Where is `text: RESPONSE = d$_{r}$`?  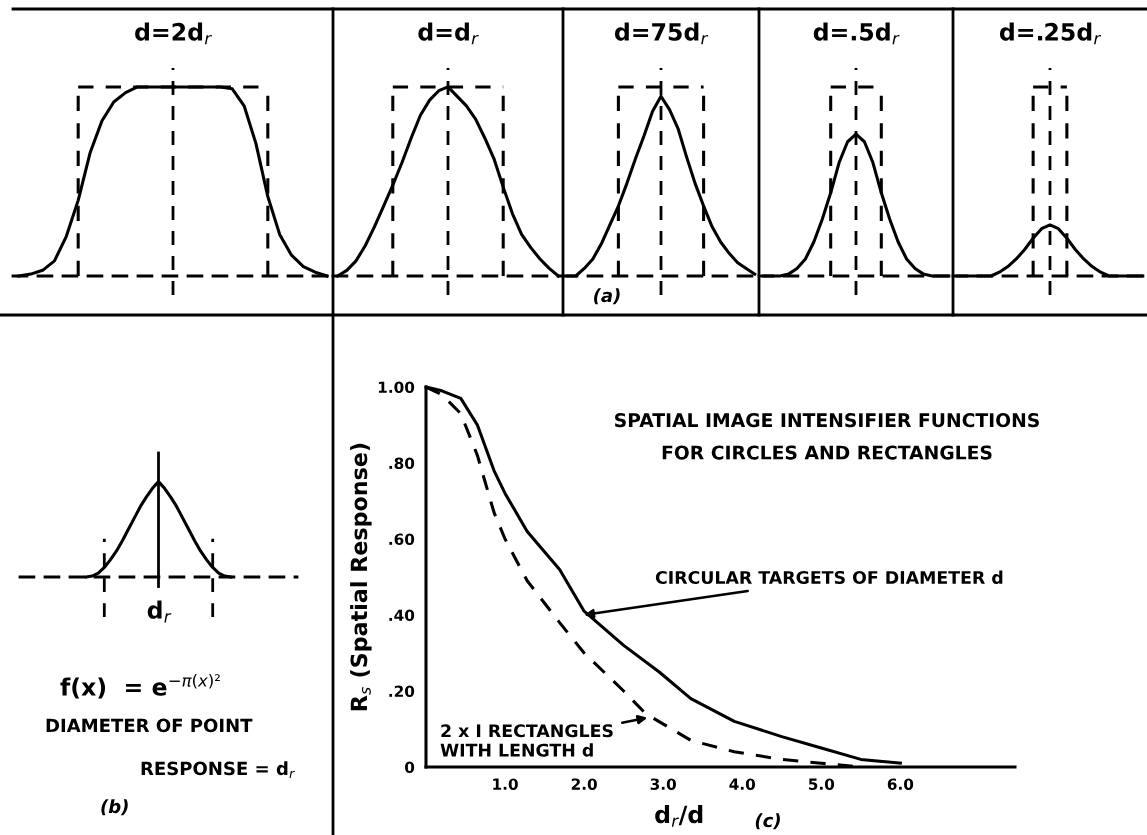 text: RESPONSE = d$_{r}$ is located at coordinates (218, 769).